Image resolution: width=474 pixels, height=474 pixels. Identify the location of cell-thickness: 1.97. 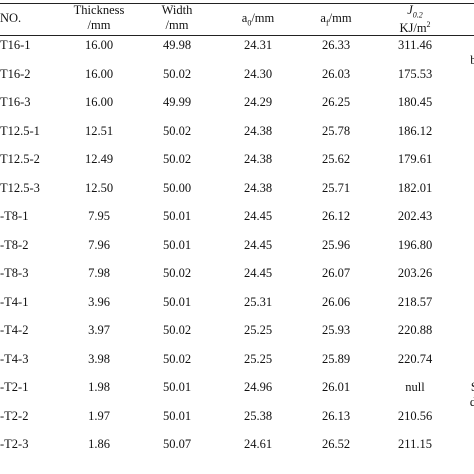
(99, 416).